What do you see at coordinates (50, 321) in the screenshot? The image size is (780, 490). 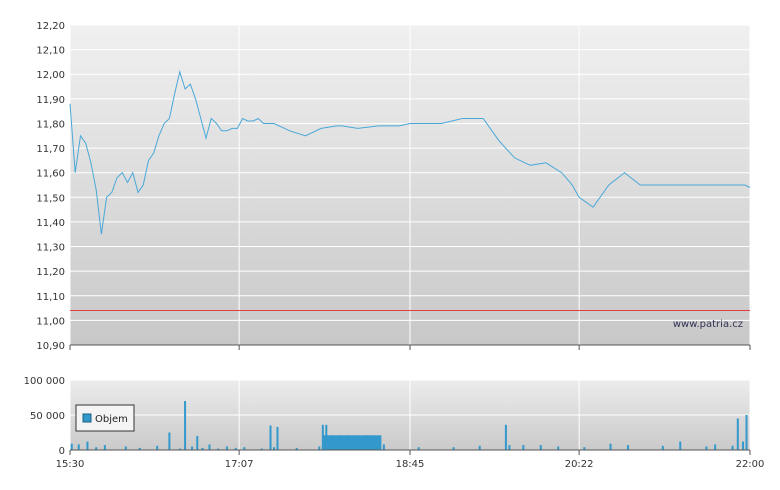 I see `price-y-tick-label: 11,00` at bounding box center [50, 321].